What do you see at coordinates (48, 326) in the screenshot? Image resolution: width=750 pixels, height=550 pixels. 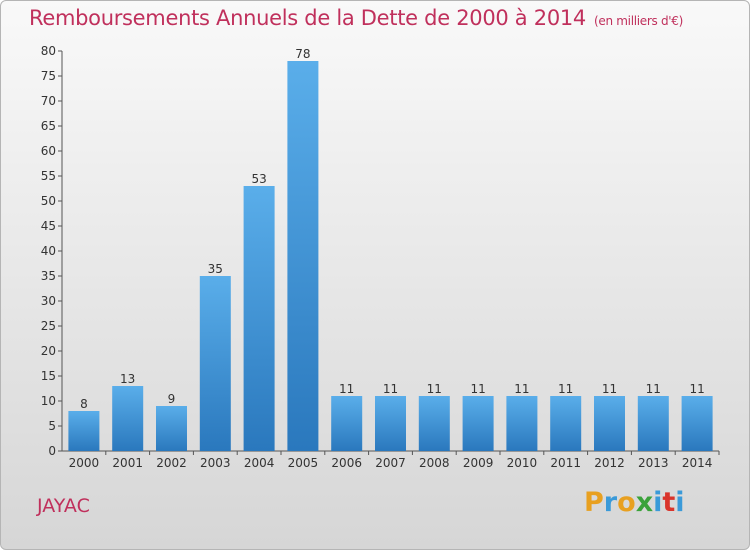 I see `y-tick-label: 25` at bounding box center [48, 326].